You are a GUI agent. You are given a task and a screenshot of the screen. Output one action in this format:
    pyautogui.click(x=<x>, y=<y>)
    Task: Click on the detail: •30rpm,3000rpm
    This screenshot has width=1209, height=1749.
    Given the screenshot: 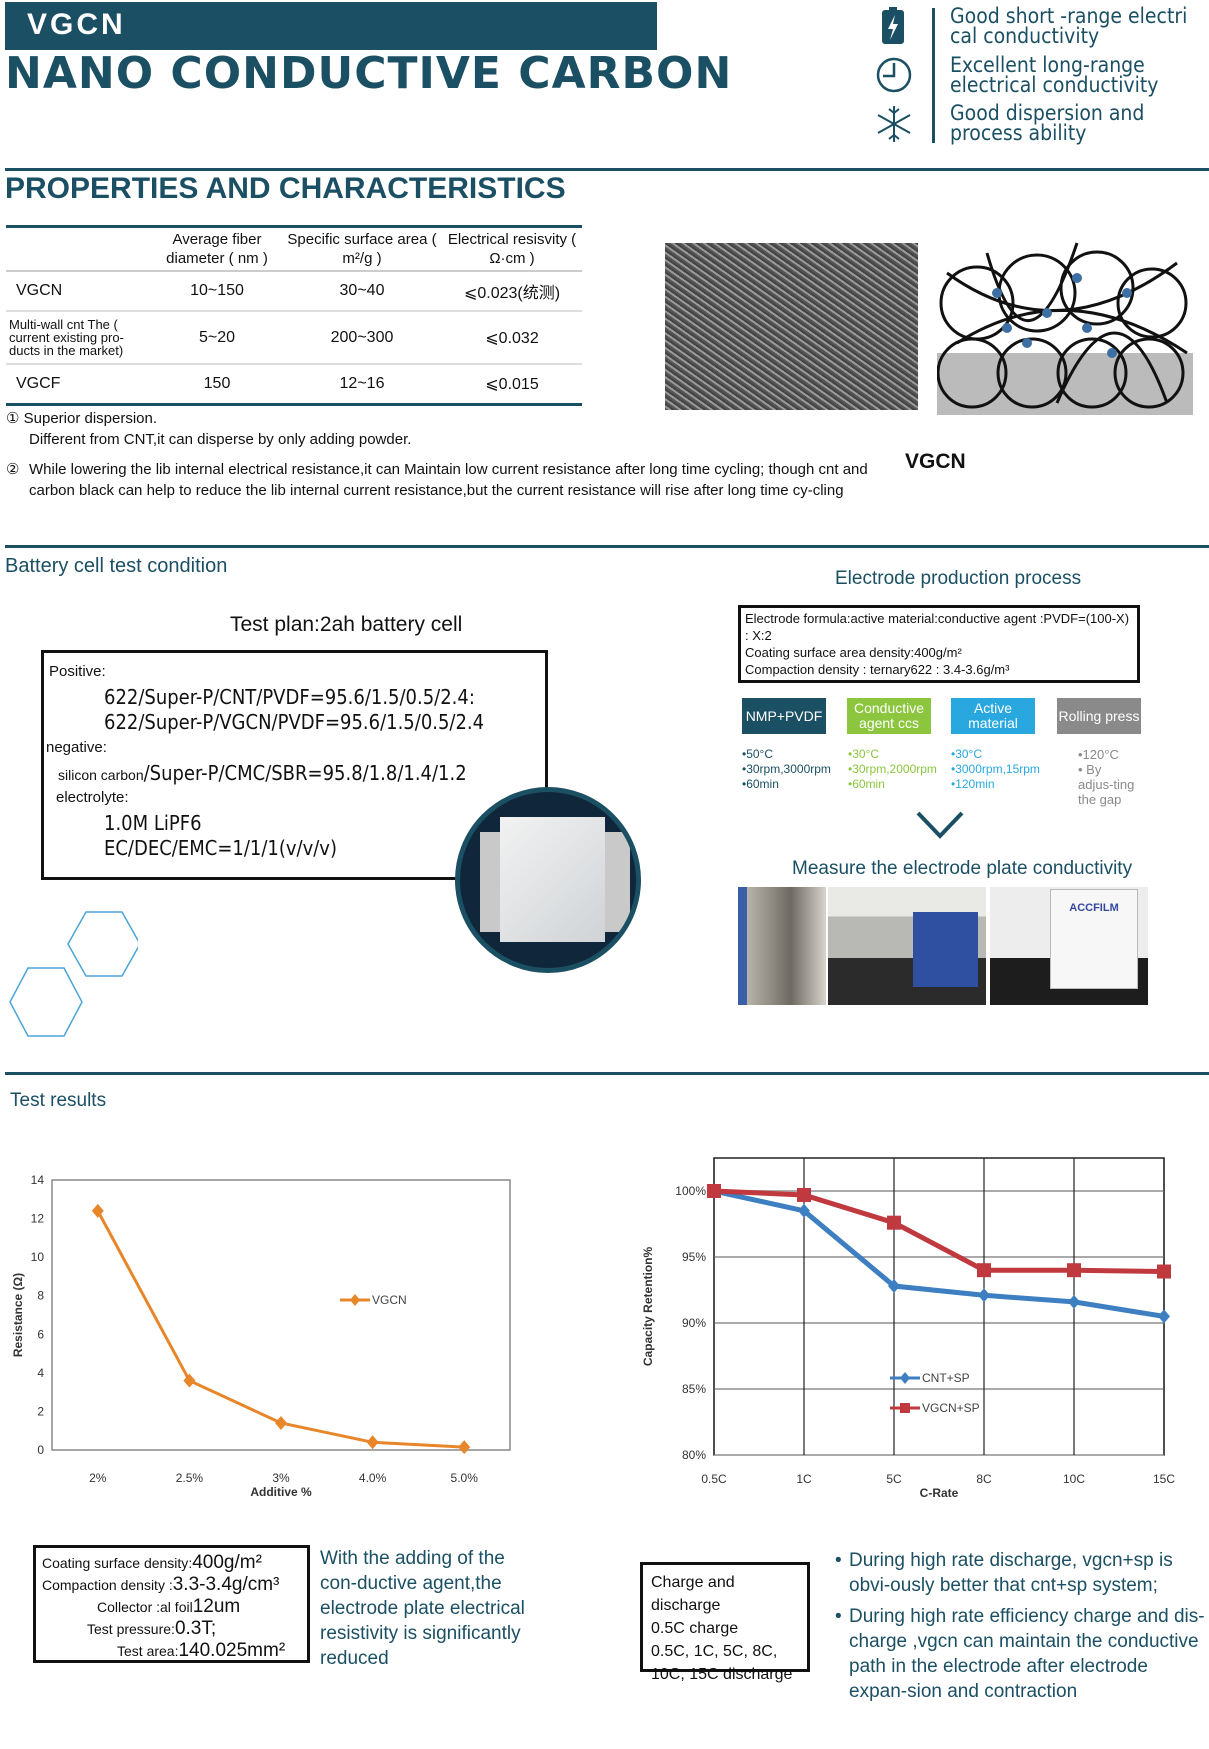 What is the action you would take?
    pyautogui.click(x=786, y=769)
    